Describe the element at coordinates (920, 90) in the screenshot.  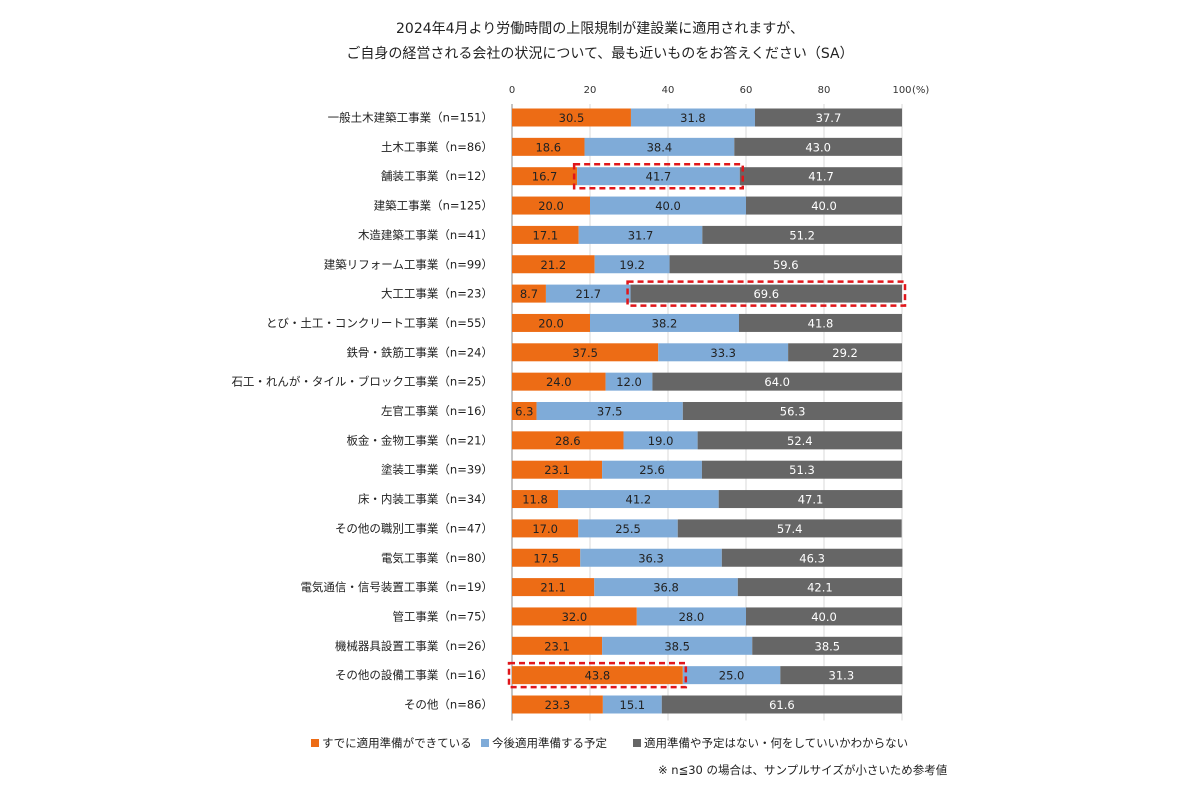
I see `x-unit-label: (%)` at that location.